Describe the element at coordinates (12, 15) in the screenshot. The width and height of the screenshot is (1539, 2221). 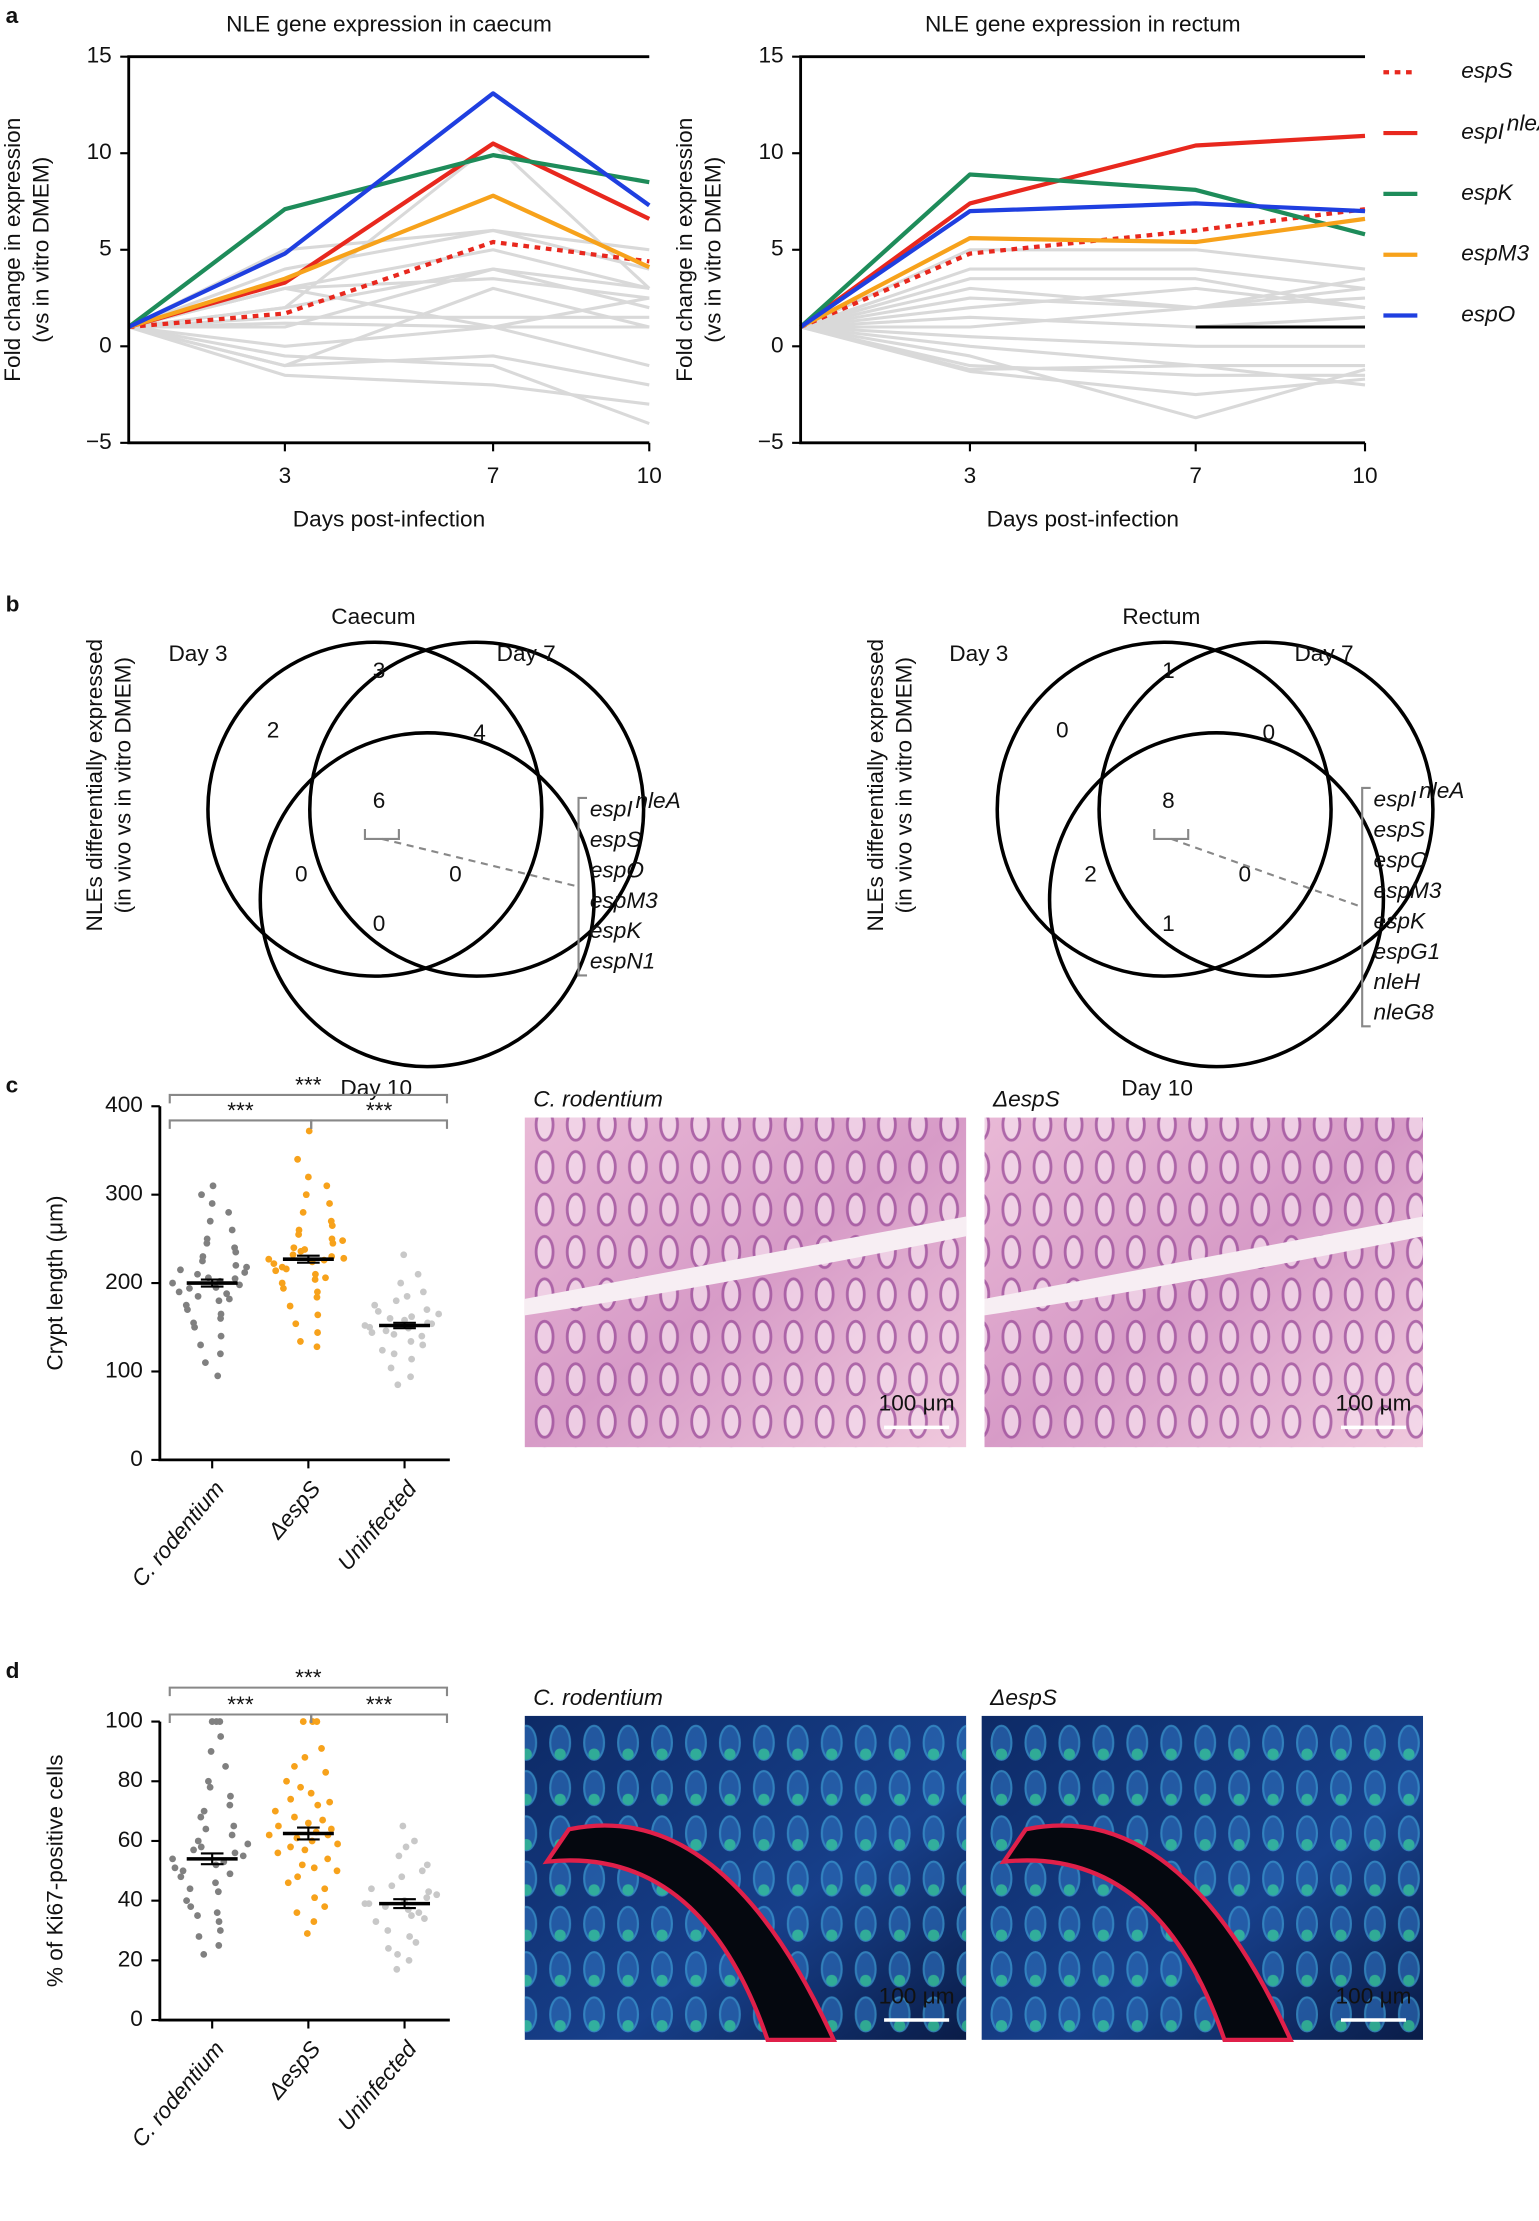
I see `panel-label: a` at that location.